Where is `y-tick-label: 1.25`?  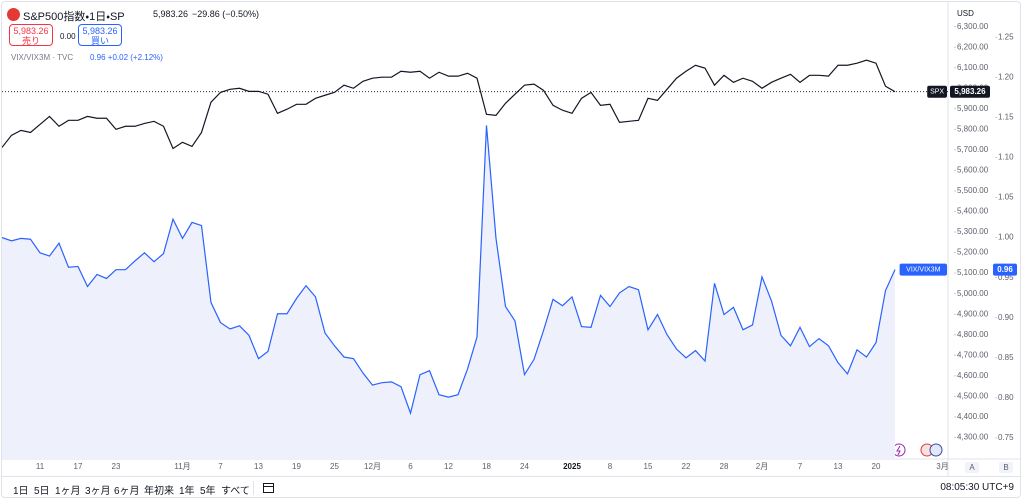 y-tick-label: 1.25 is located at coordinates (1006, 36).